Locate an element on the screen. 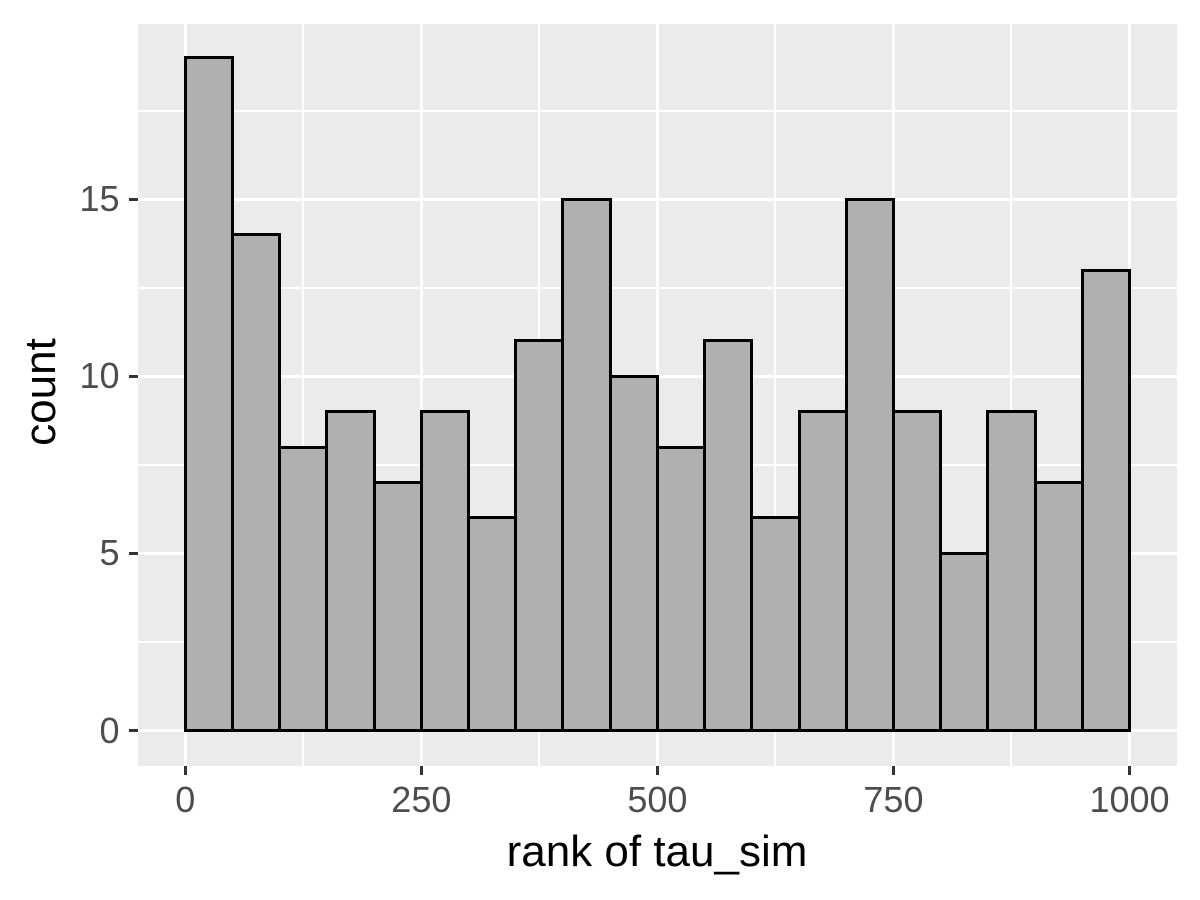  x-tick-label: 500 is located at coordinates (657, 799).